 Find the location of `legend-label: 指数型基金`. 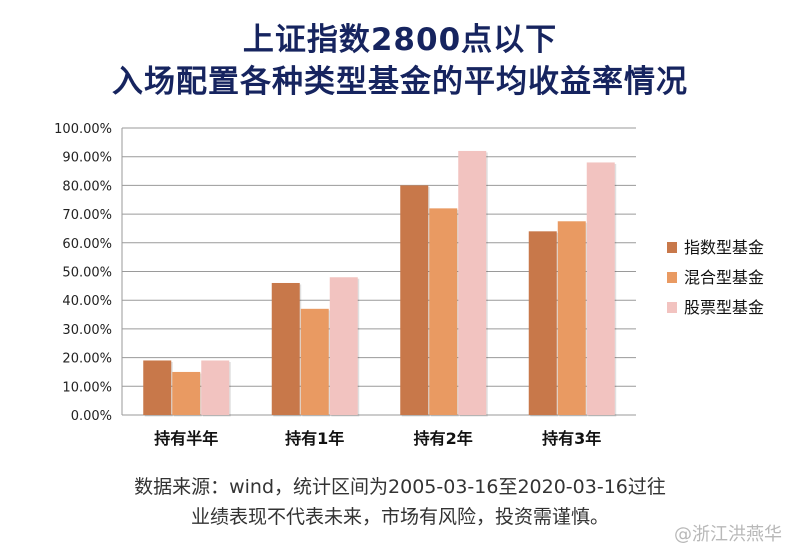

legend-label: 指数型基金 is located at coordinates (724, 247).